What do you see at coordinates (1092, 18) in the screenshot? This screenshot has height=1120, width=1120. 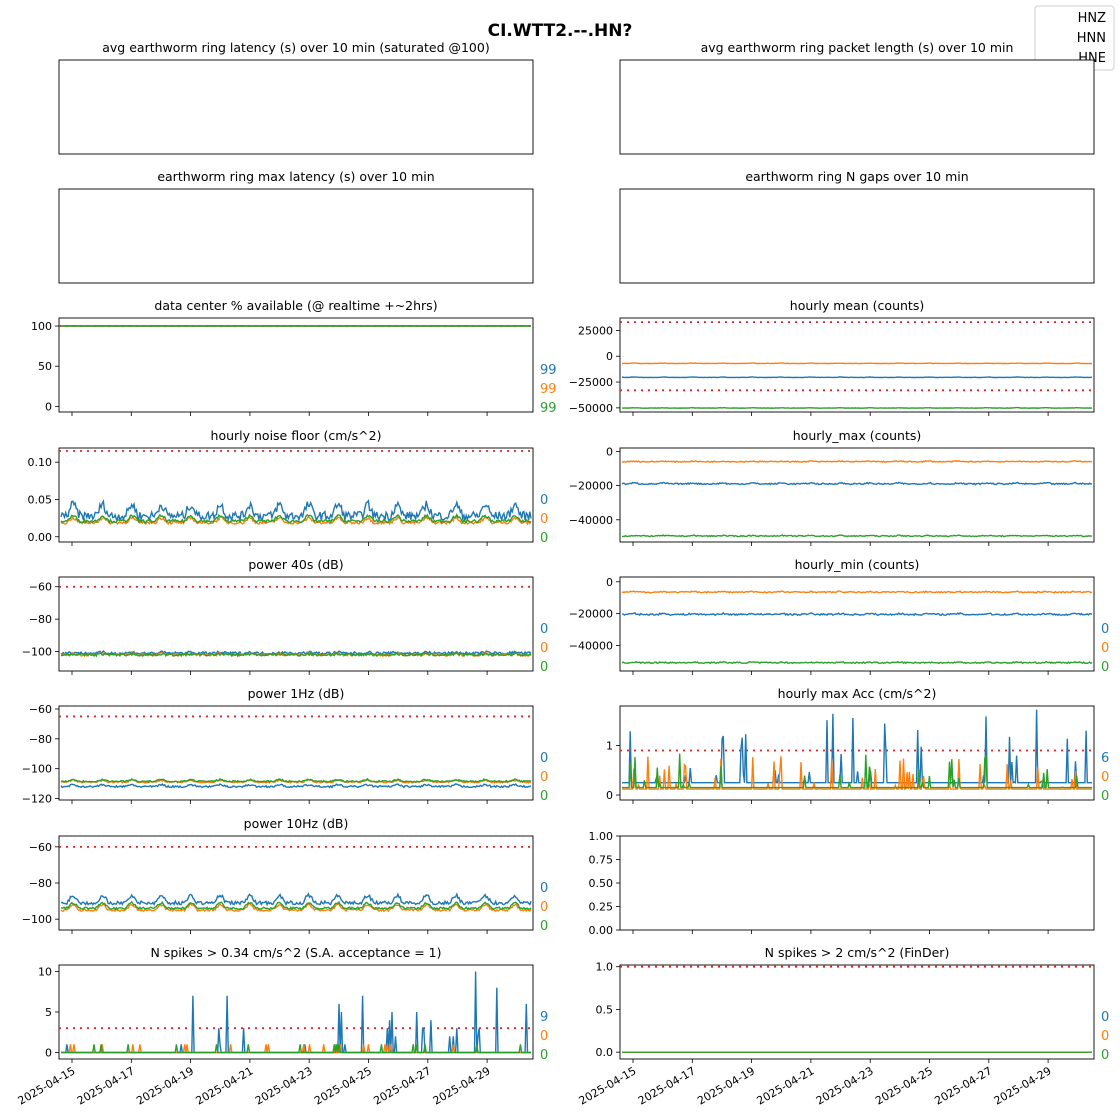 I see `legend-entry-hnz: HNZ` at bounding box center [1092, 18].